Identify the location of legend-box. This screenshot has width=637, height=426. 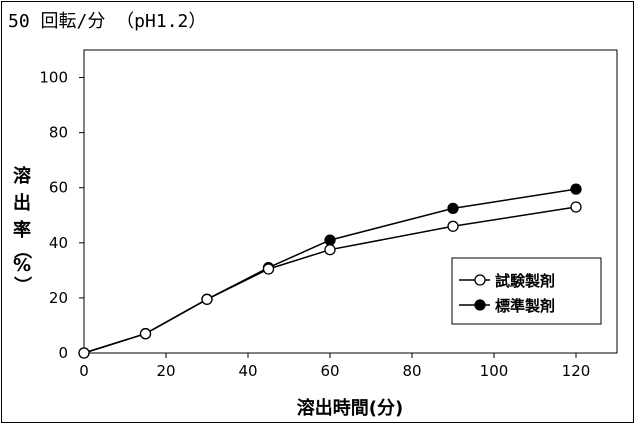
(526, 291).